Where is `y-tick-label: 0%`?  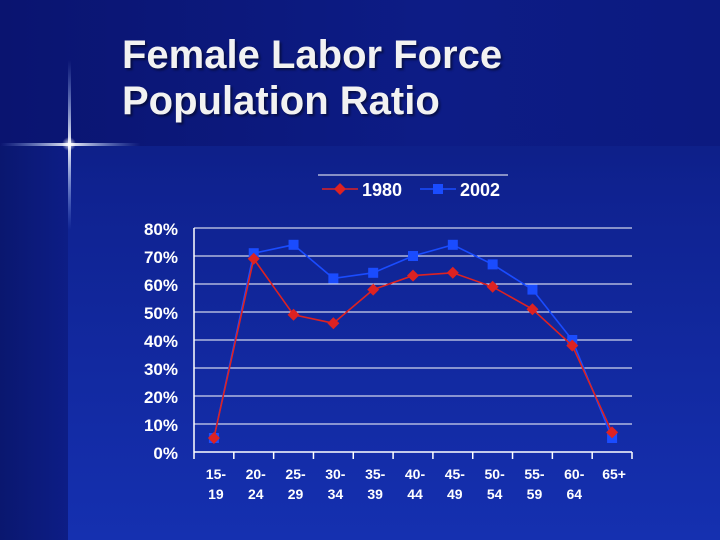
y-tick-label: 0% is located at coordinates (165, 453).